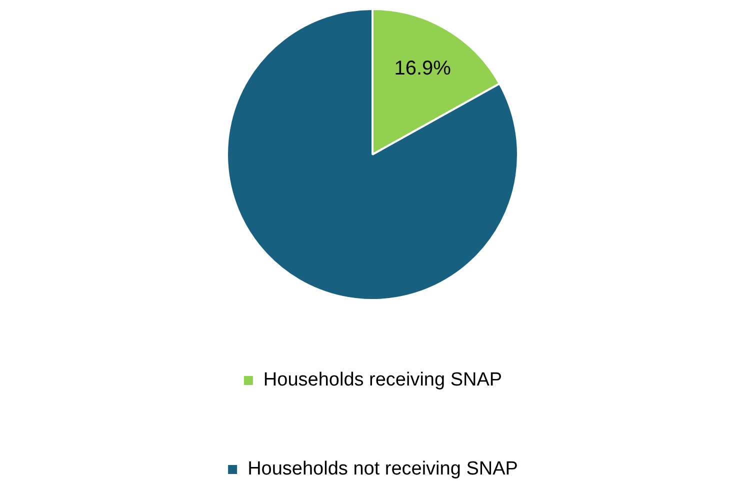 The width and height of the screenshot is (745, 491). I want to click on legend-label: Households not receiving SNAP, so click(383, 469).